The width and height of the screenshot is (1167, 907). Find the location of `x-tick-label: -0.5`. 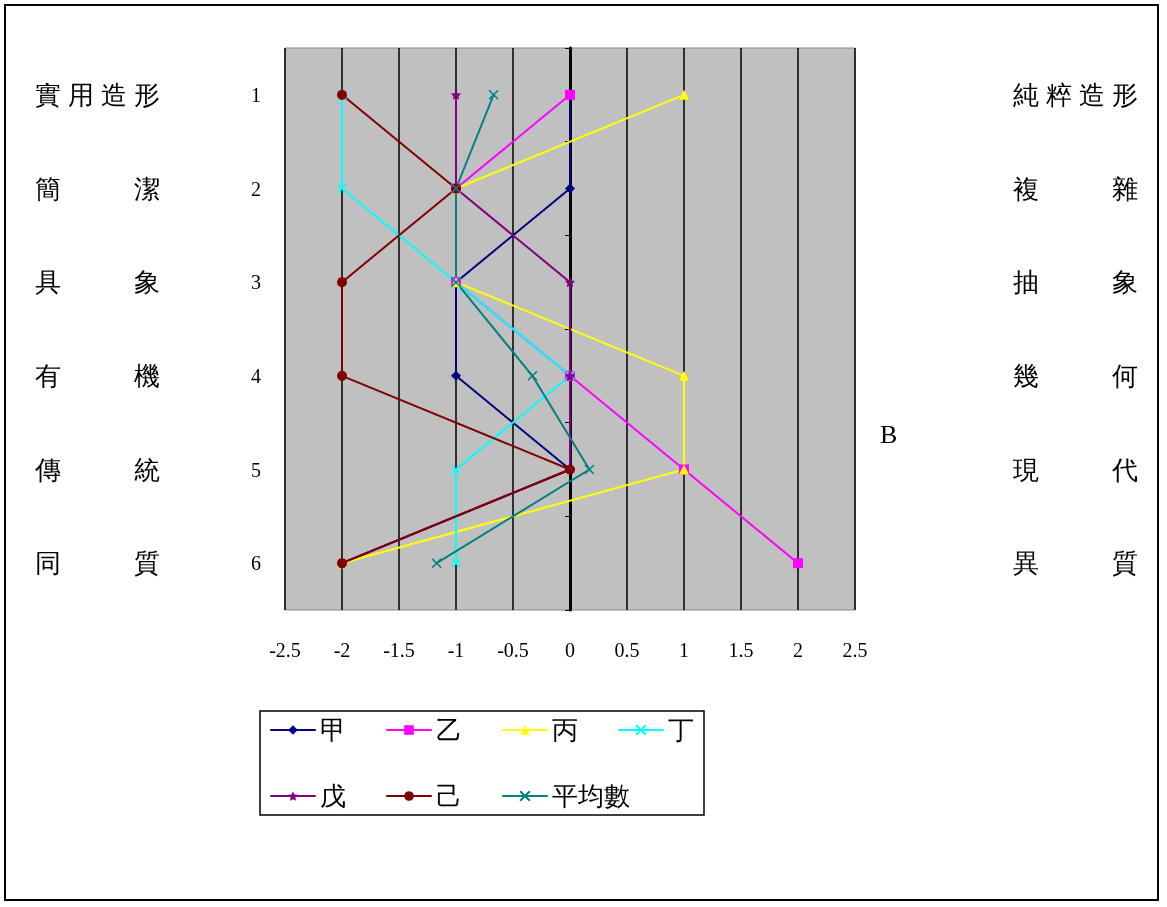

x-tick-label: -0.5 is located at coordinates (513, 650).